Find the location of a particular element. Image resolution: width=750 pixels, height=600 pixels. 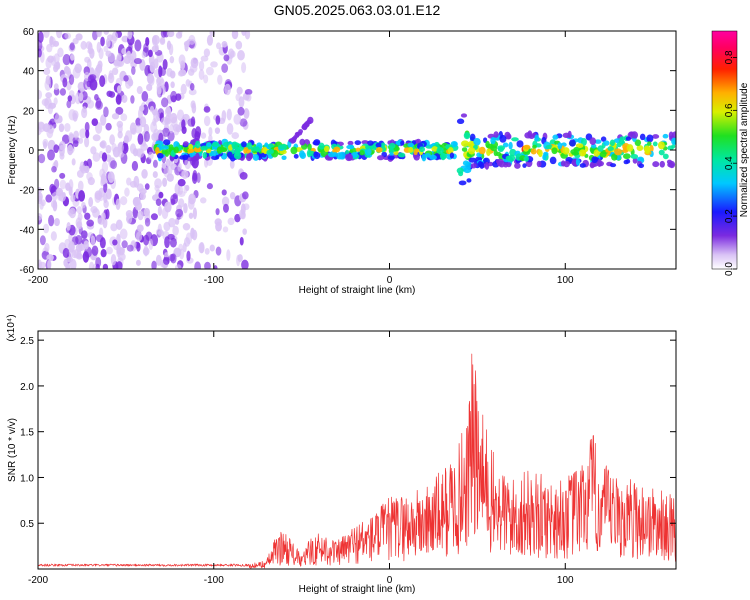

snr-x-tick-label: -100 is located at coordinates (214, 580).